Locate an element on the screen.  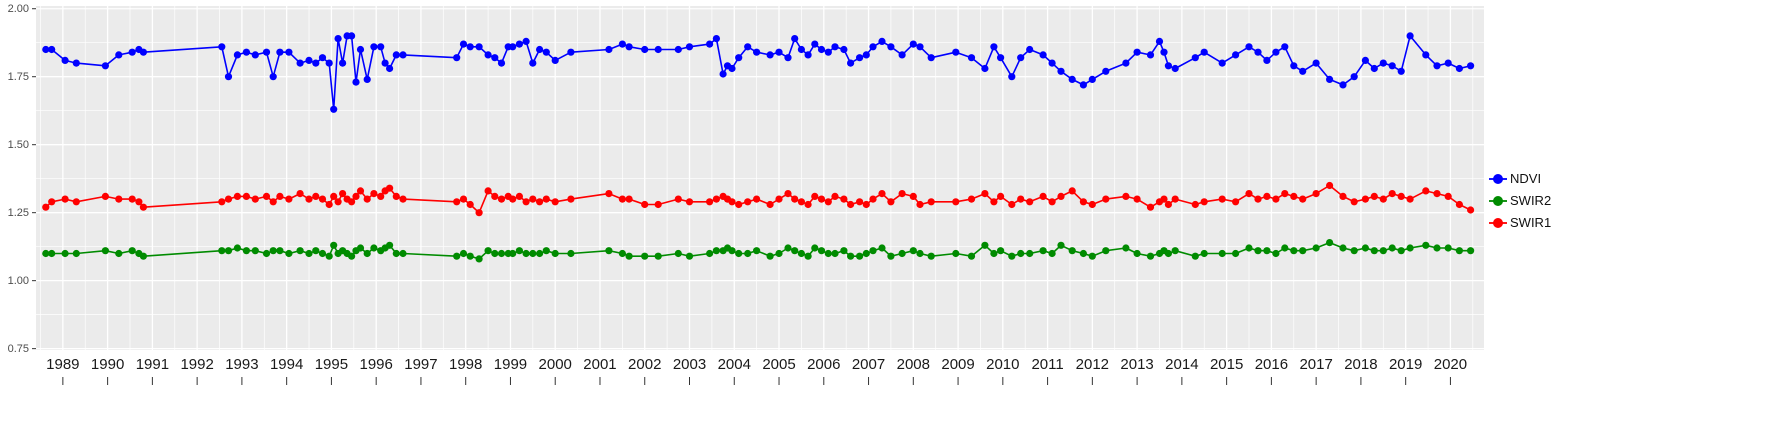
svg-text: 2007 is located at coordinates (868, 364).